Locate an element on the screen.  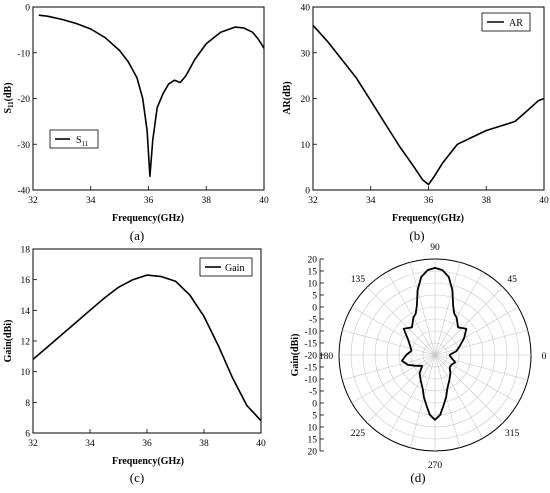
panel-d-label: (d) is located at coordinates (417, 477).